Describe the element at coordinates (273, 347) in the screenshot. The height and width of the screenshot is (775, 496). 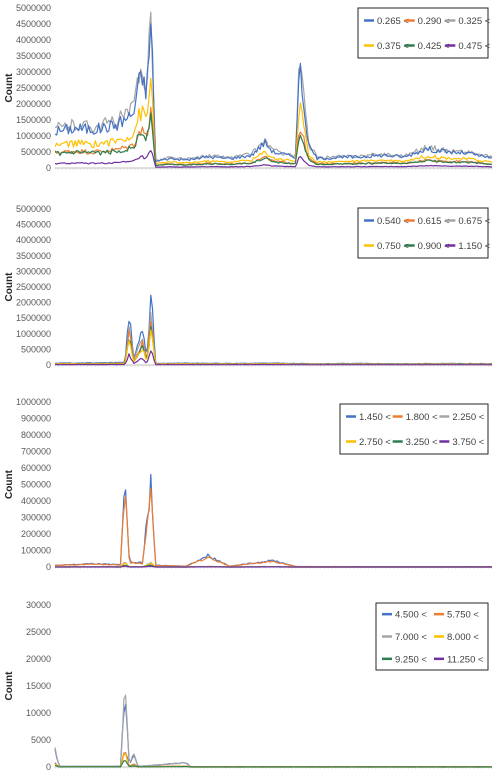
I see `series-line-0.750` at that location.